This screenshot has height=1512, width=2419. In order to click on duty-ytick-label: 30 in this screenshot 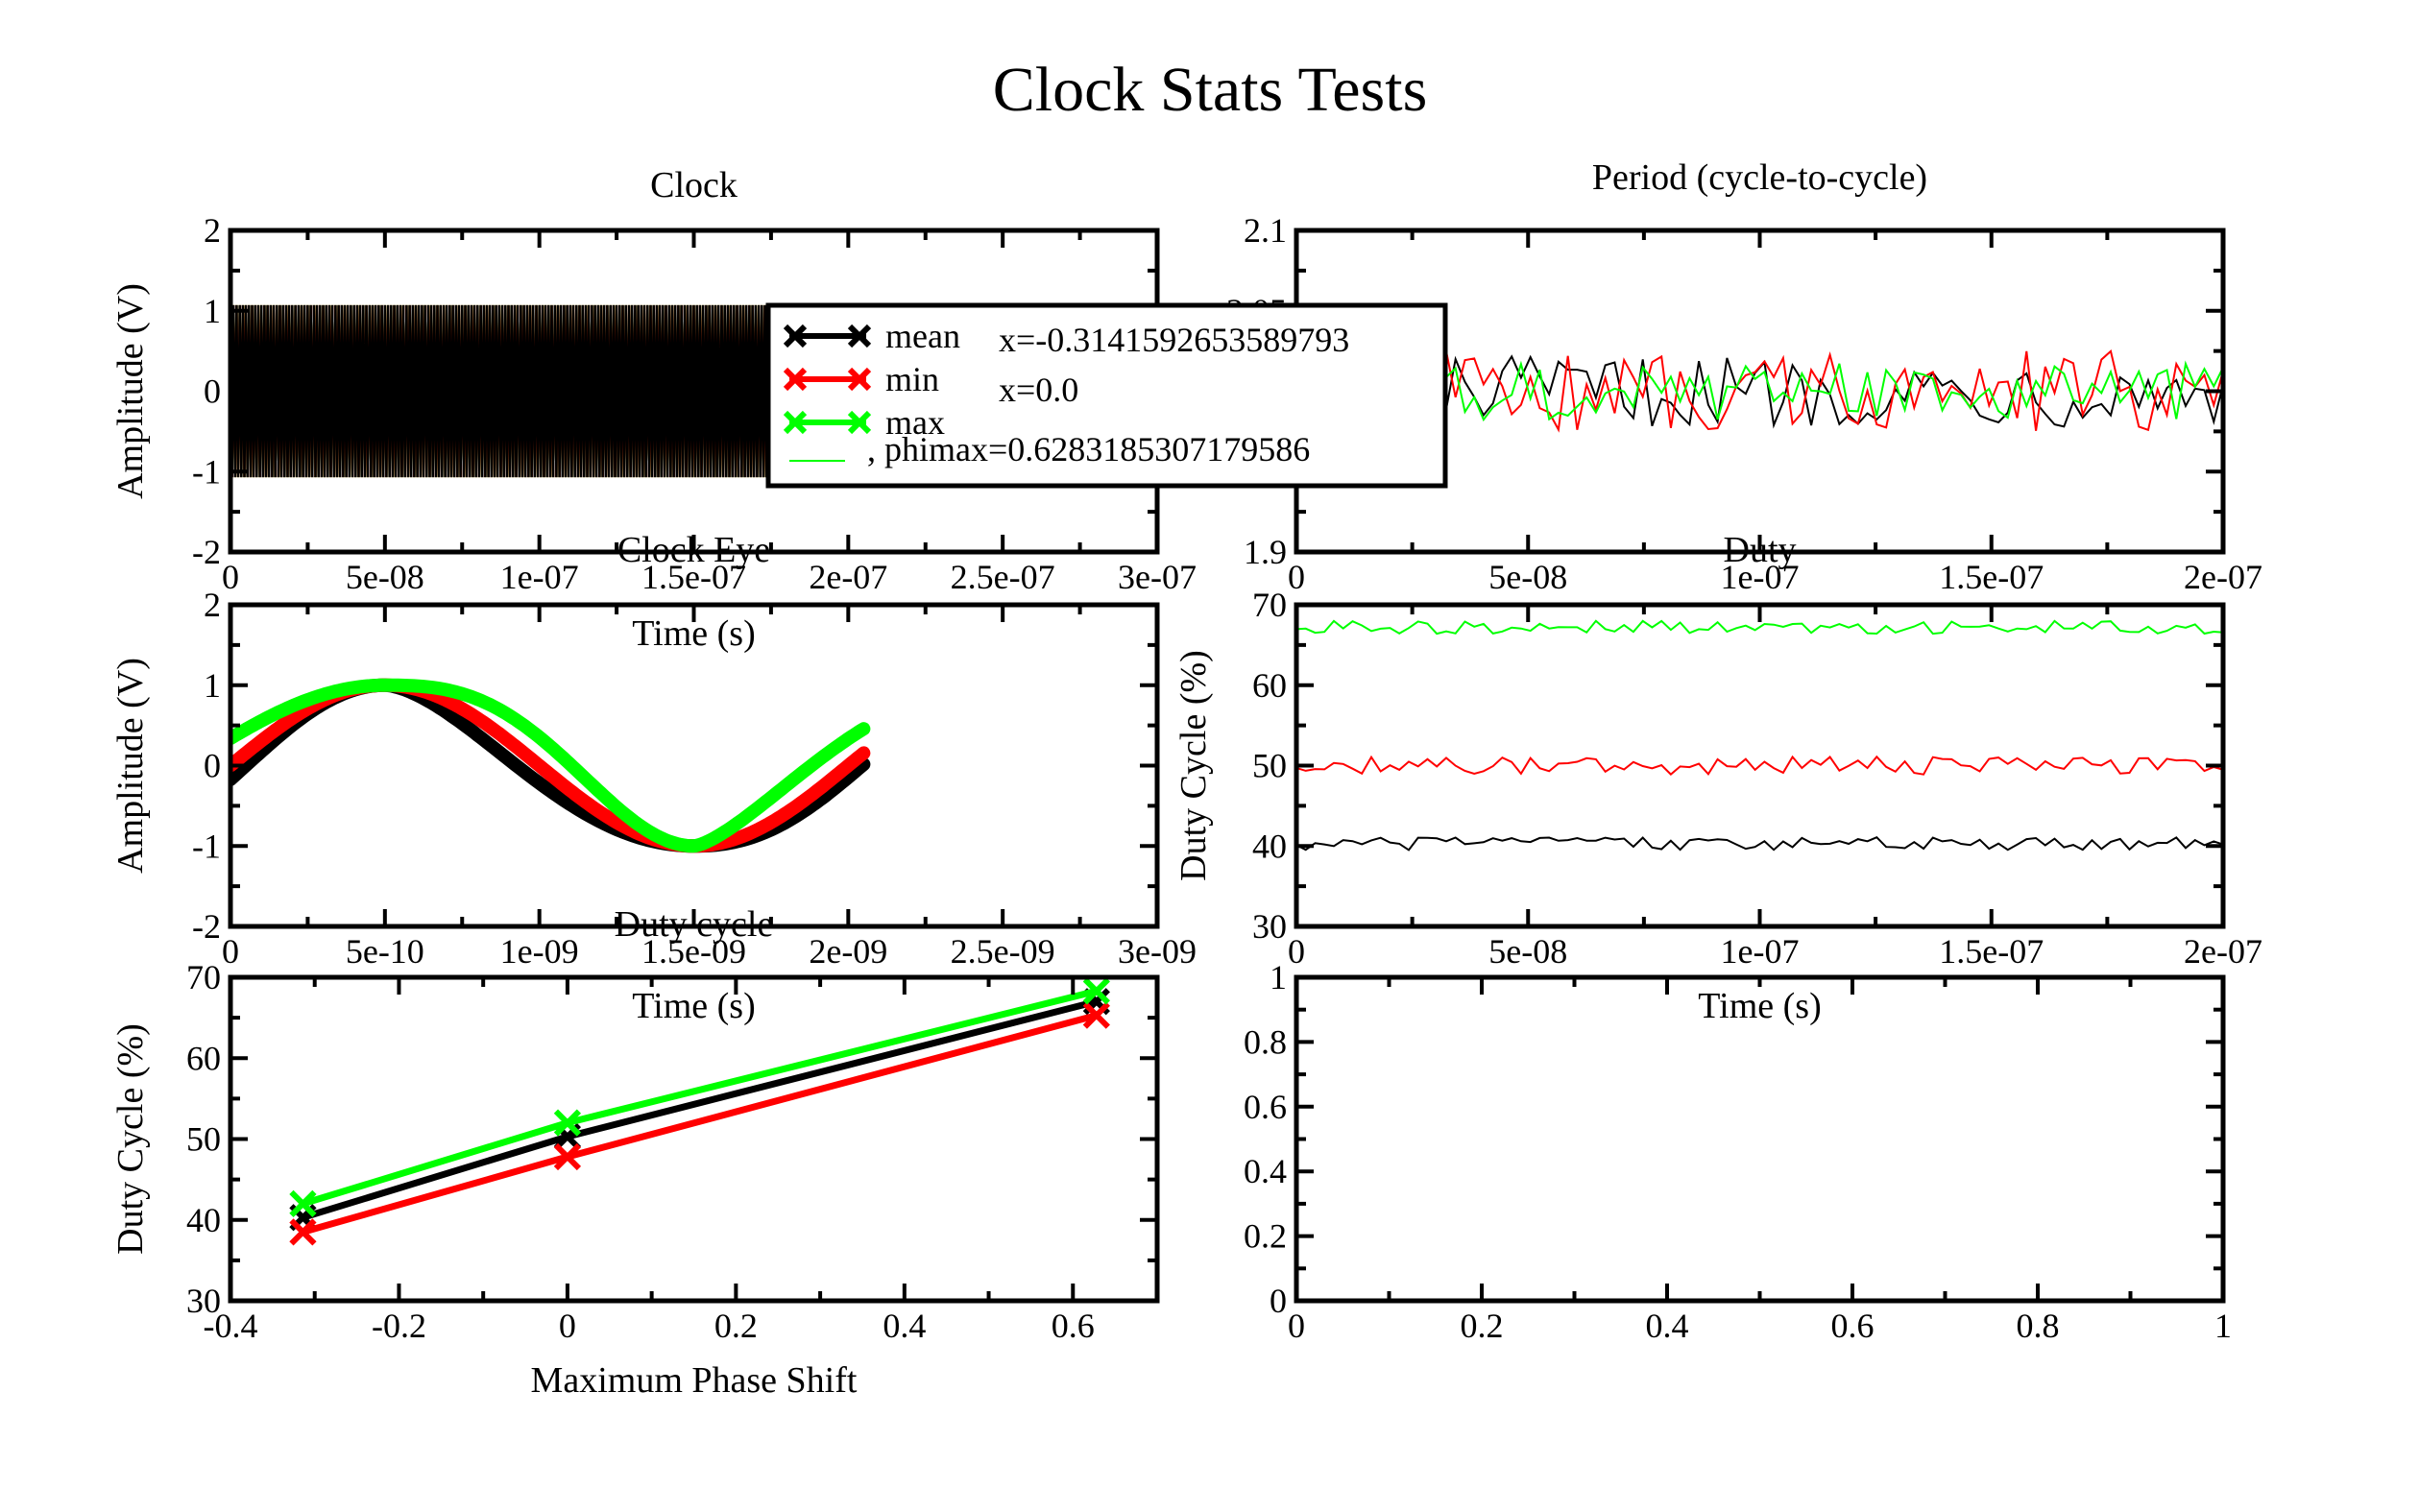, I will do `click(1269, 926)`.